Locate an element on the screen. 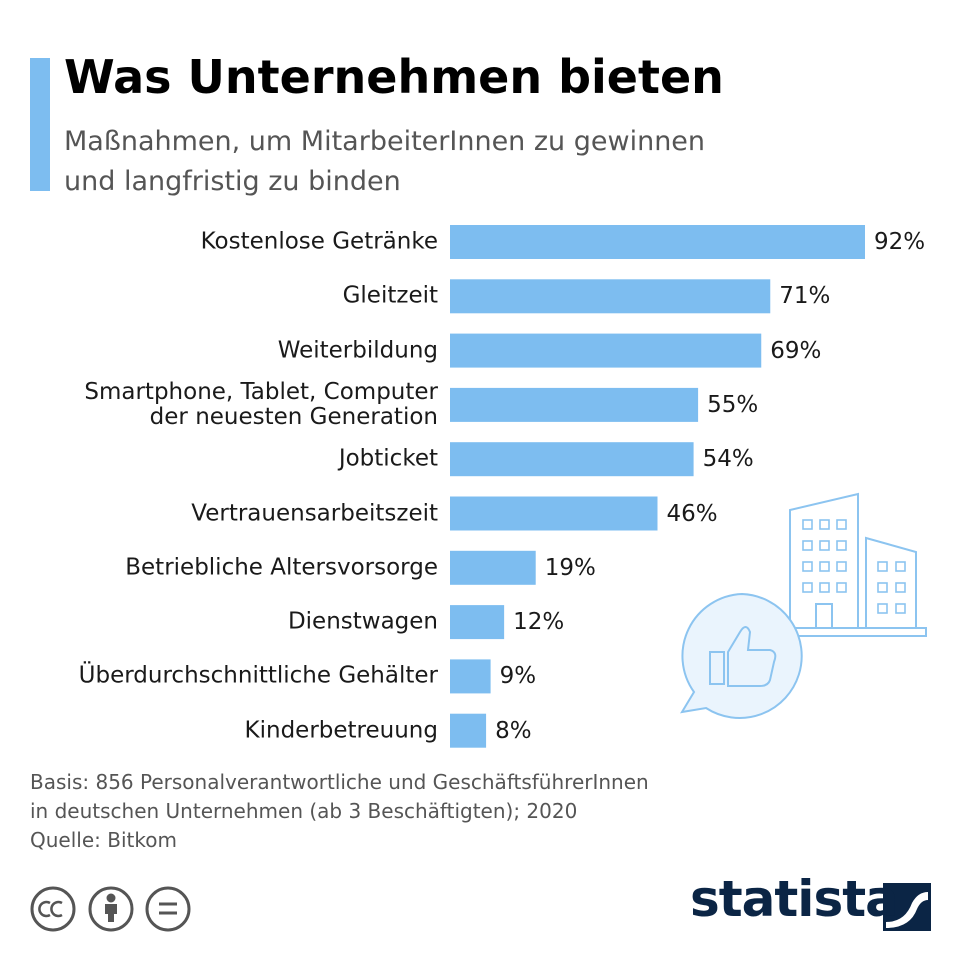 This screenshot has width=960, height=960. category-label: Vertrauensarbeitszeit is located at coordinates (314, 513).